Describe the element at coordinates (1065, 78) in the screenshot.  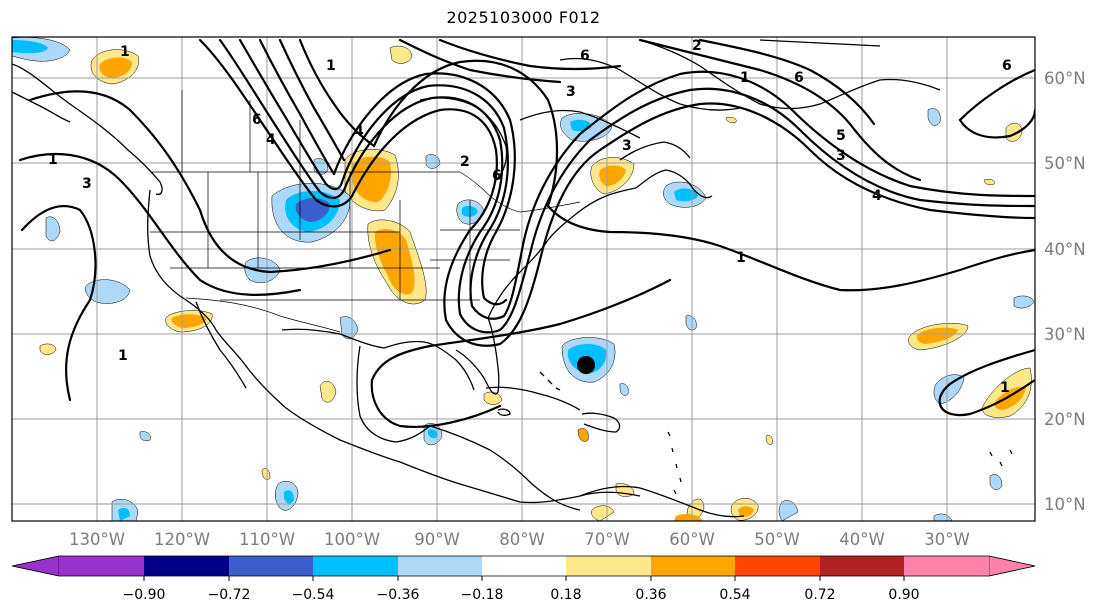
I see `lat-label: 60°N` at that location.